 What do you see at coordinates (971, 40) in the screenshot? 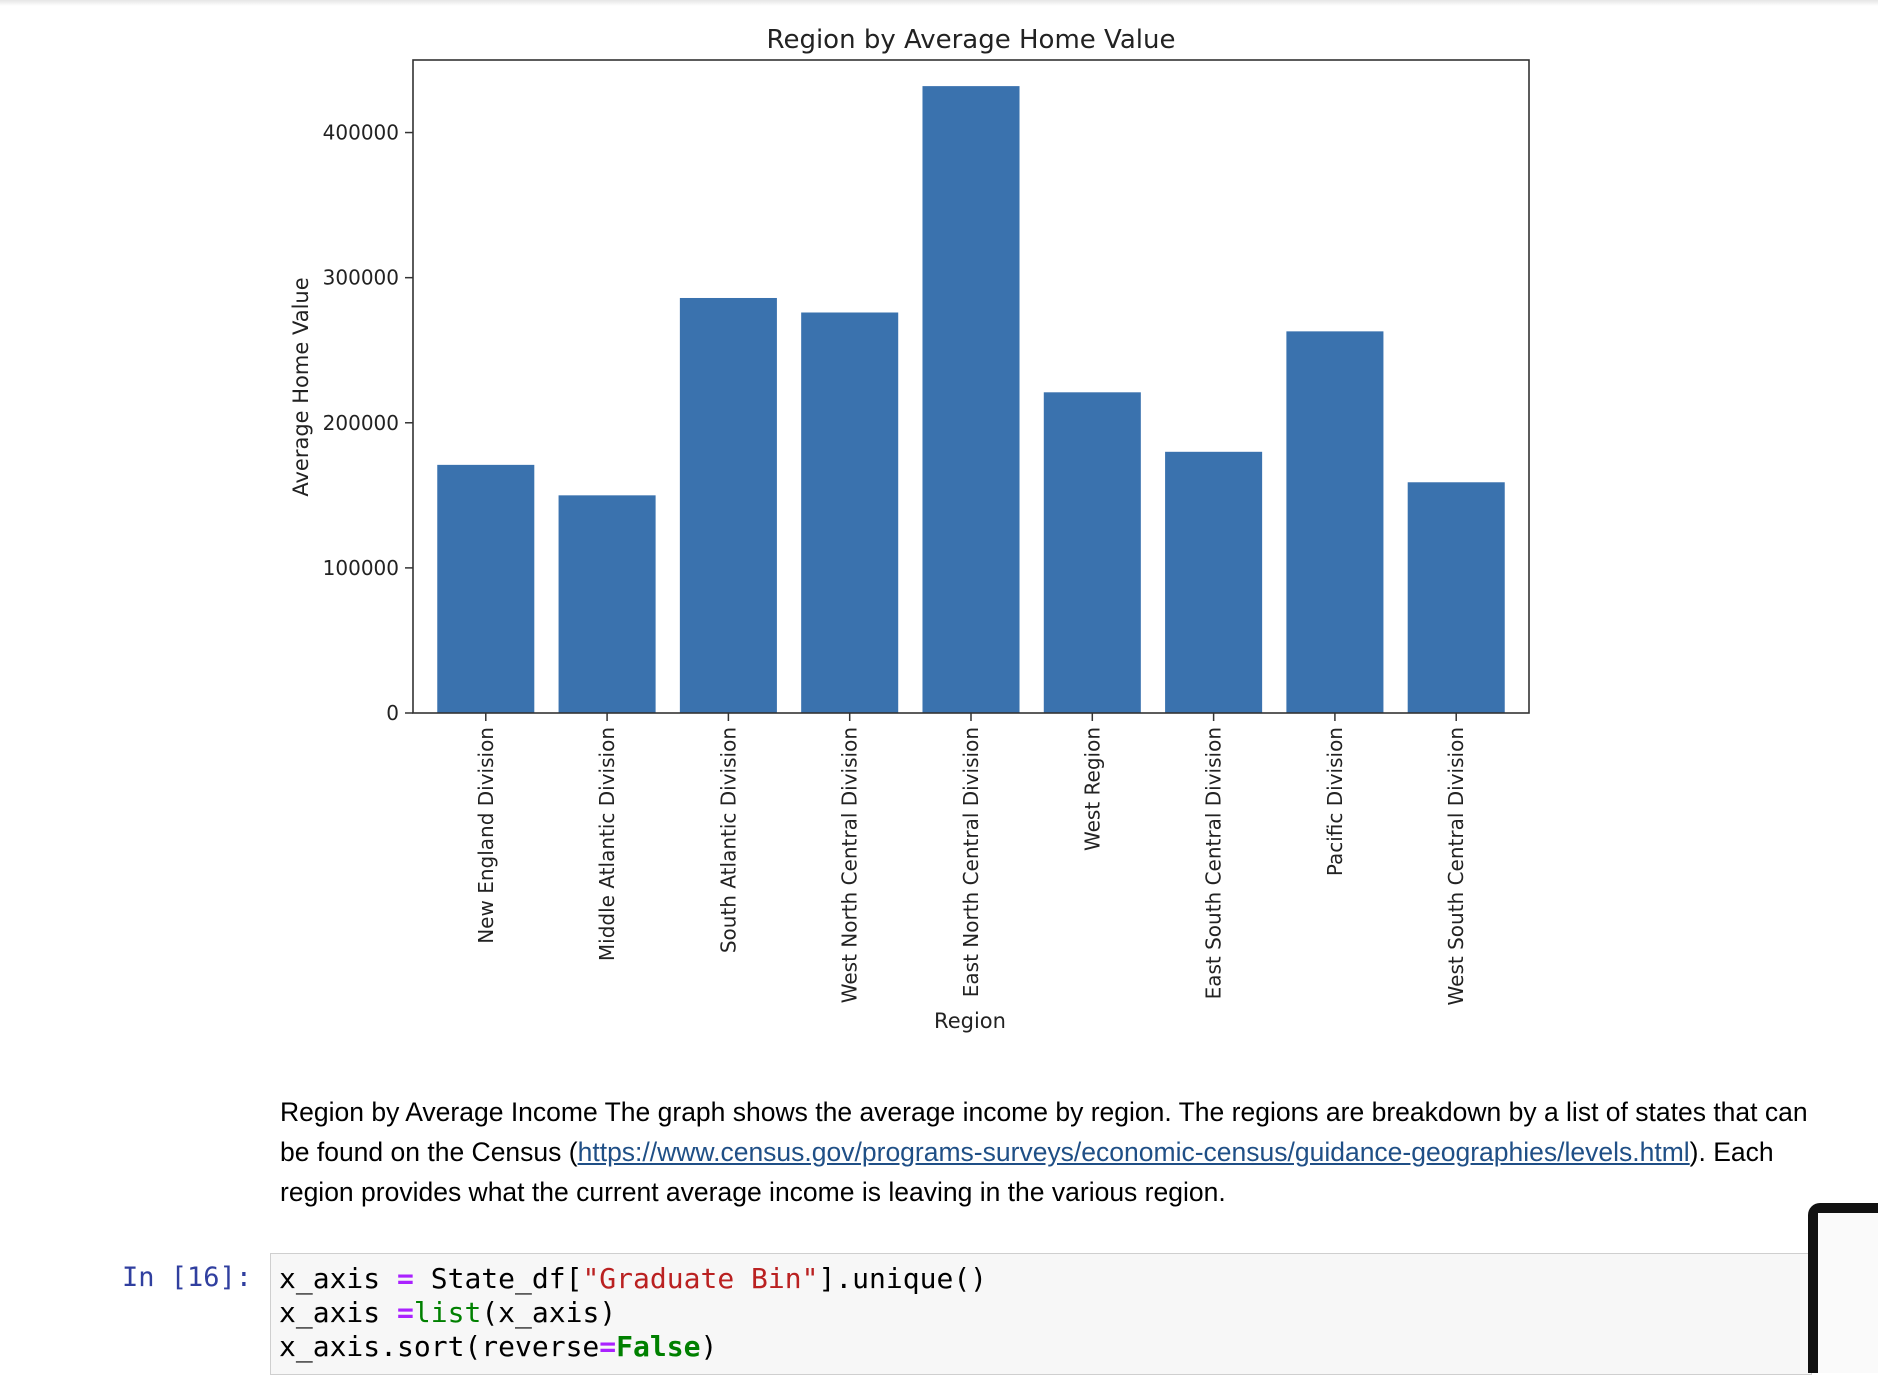
I see `chart-title: Region by Average Home Value` at bounding box center [971, 40].